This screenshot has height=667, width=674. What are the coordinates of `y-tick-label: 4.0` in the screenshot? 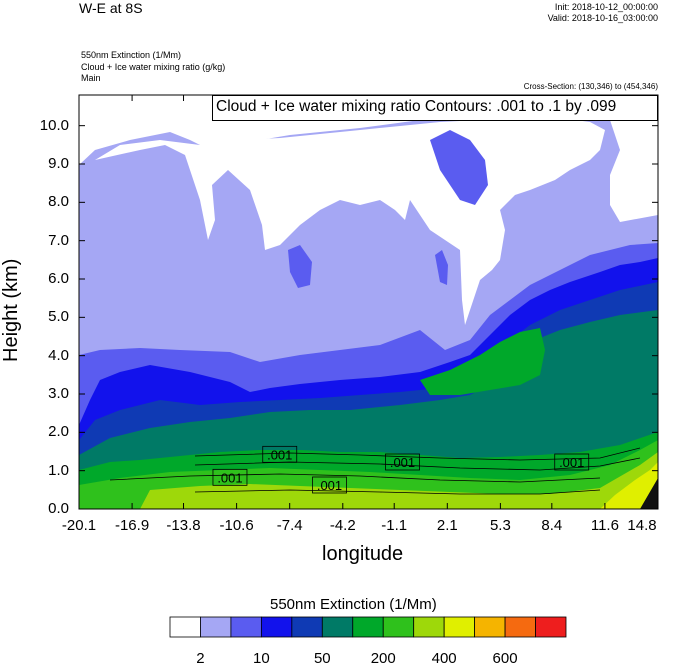 It's located at (58, 355).